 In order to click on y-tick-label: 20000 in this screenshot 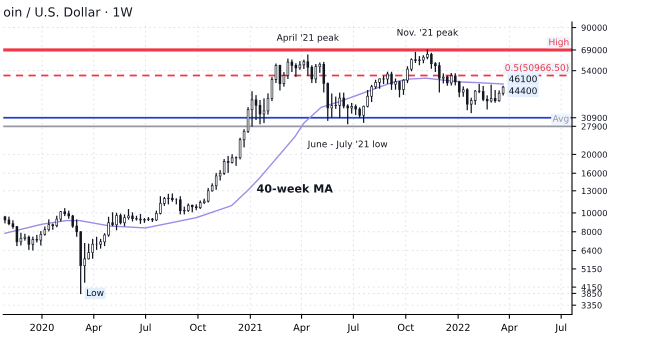, I will do `click(594, 154)`.